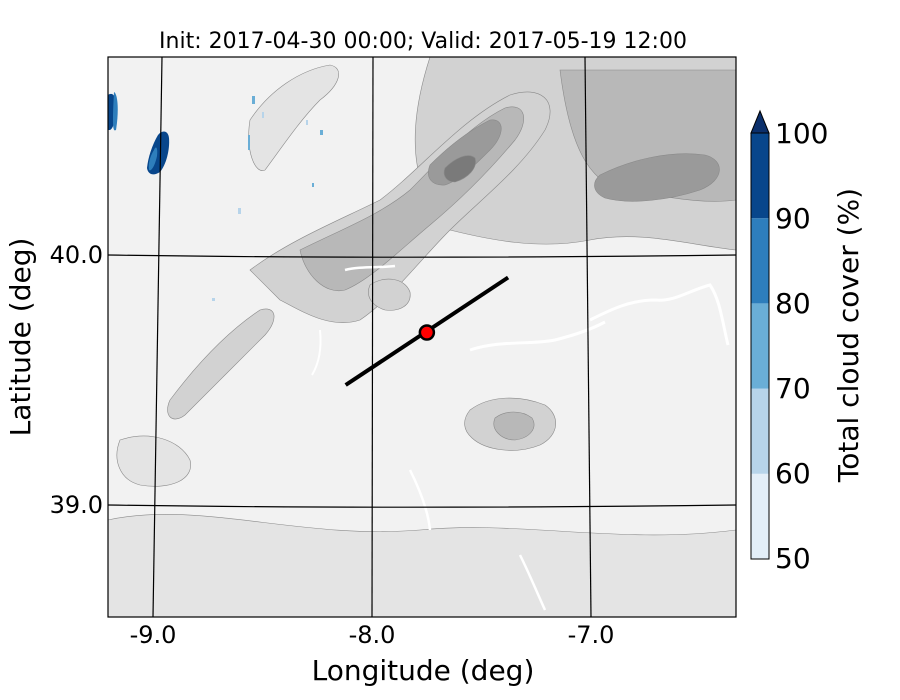 The image size is (900, 700). What do you see at coordinates (591, 635) in the screenshot?
I see `x-tick-label: -7.0` at bounding box center [591, 635].